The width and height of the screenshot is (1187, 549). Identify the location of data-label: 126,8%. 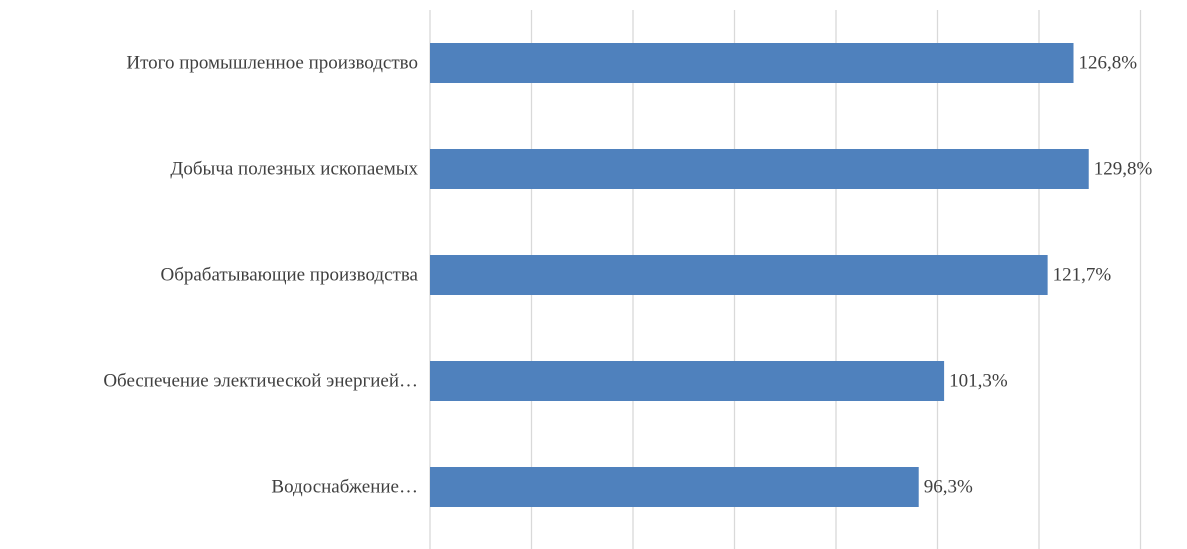
(1108, 63).